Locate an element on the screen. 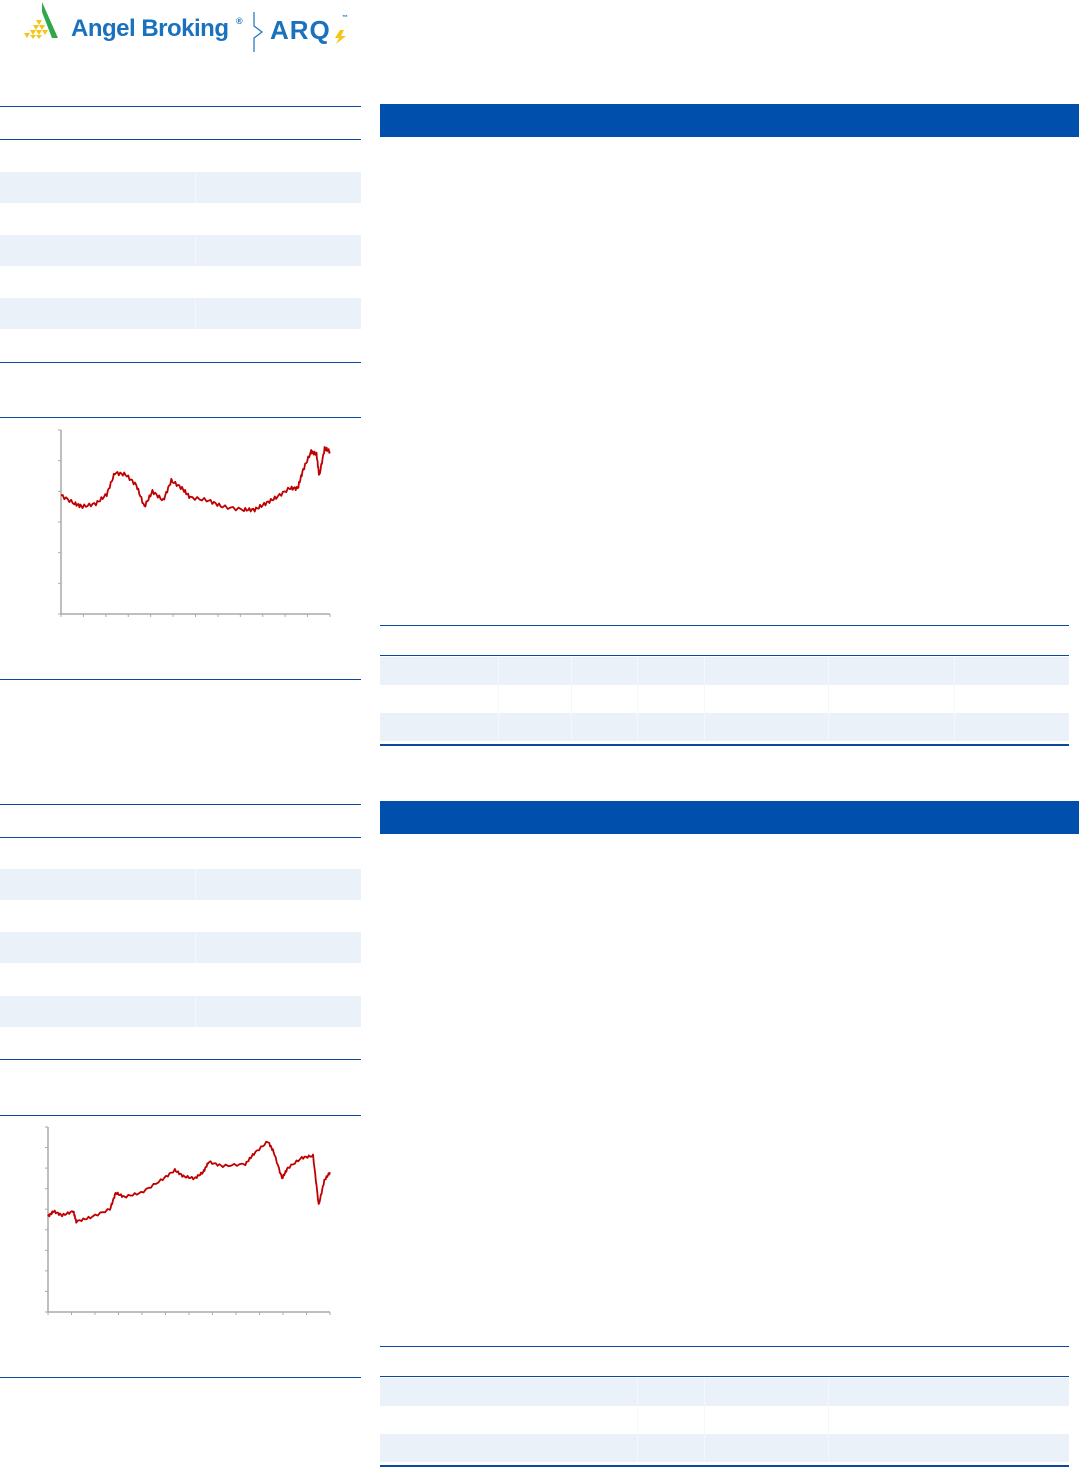 Image resolution: width=1079 pixels, height=1467 pixels. logo-registered-mark: ® is located at coordinates (239, 21).